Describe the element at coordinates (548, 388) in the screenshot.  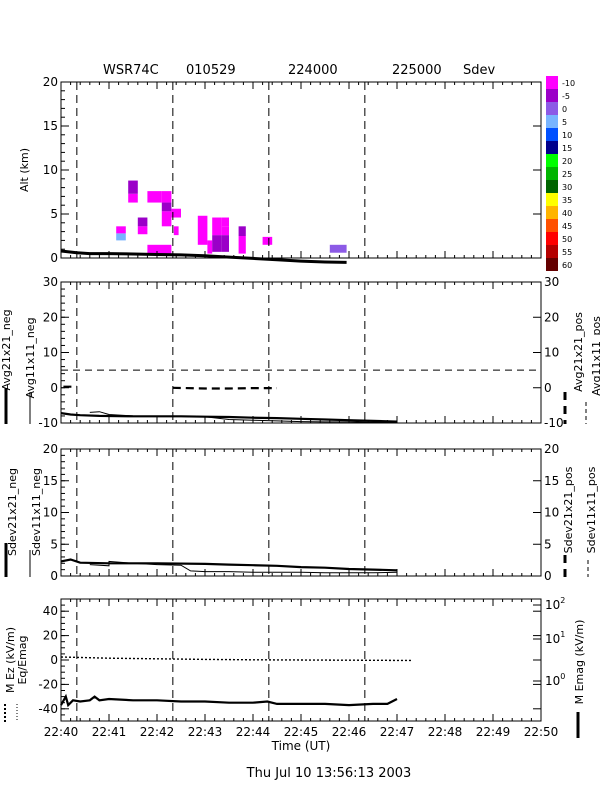
I see `p2-ytick-label-right: 0` at that location.